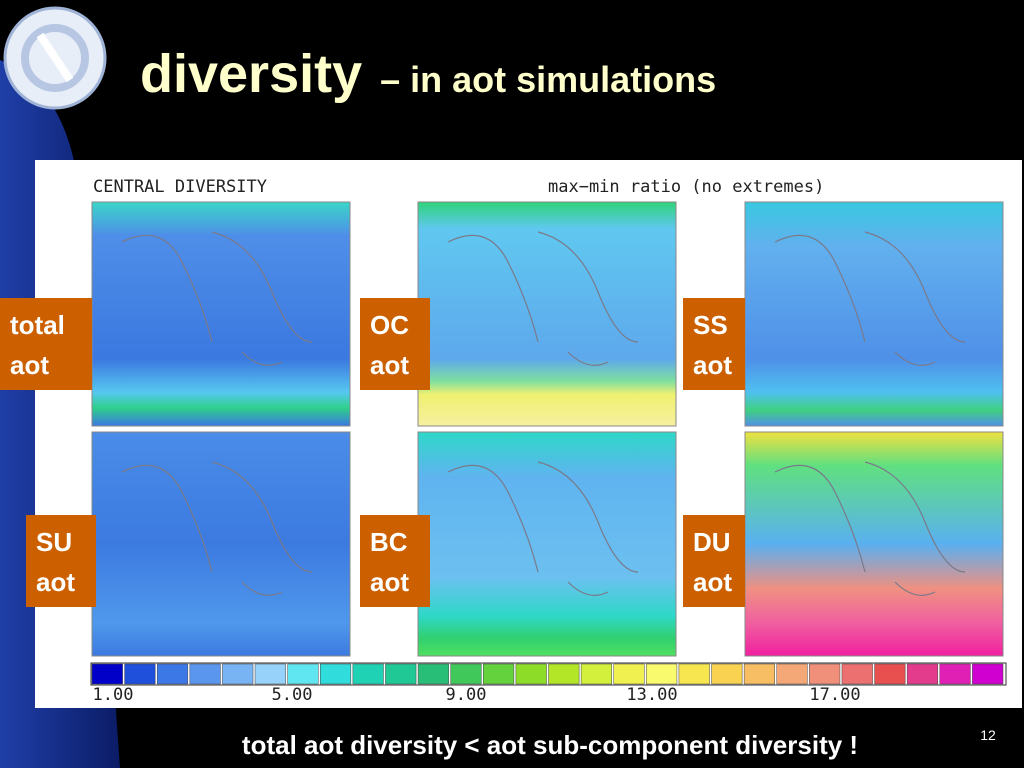  I want to click on colorbar-frame, so click(548, 674).